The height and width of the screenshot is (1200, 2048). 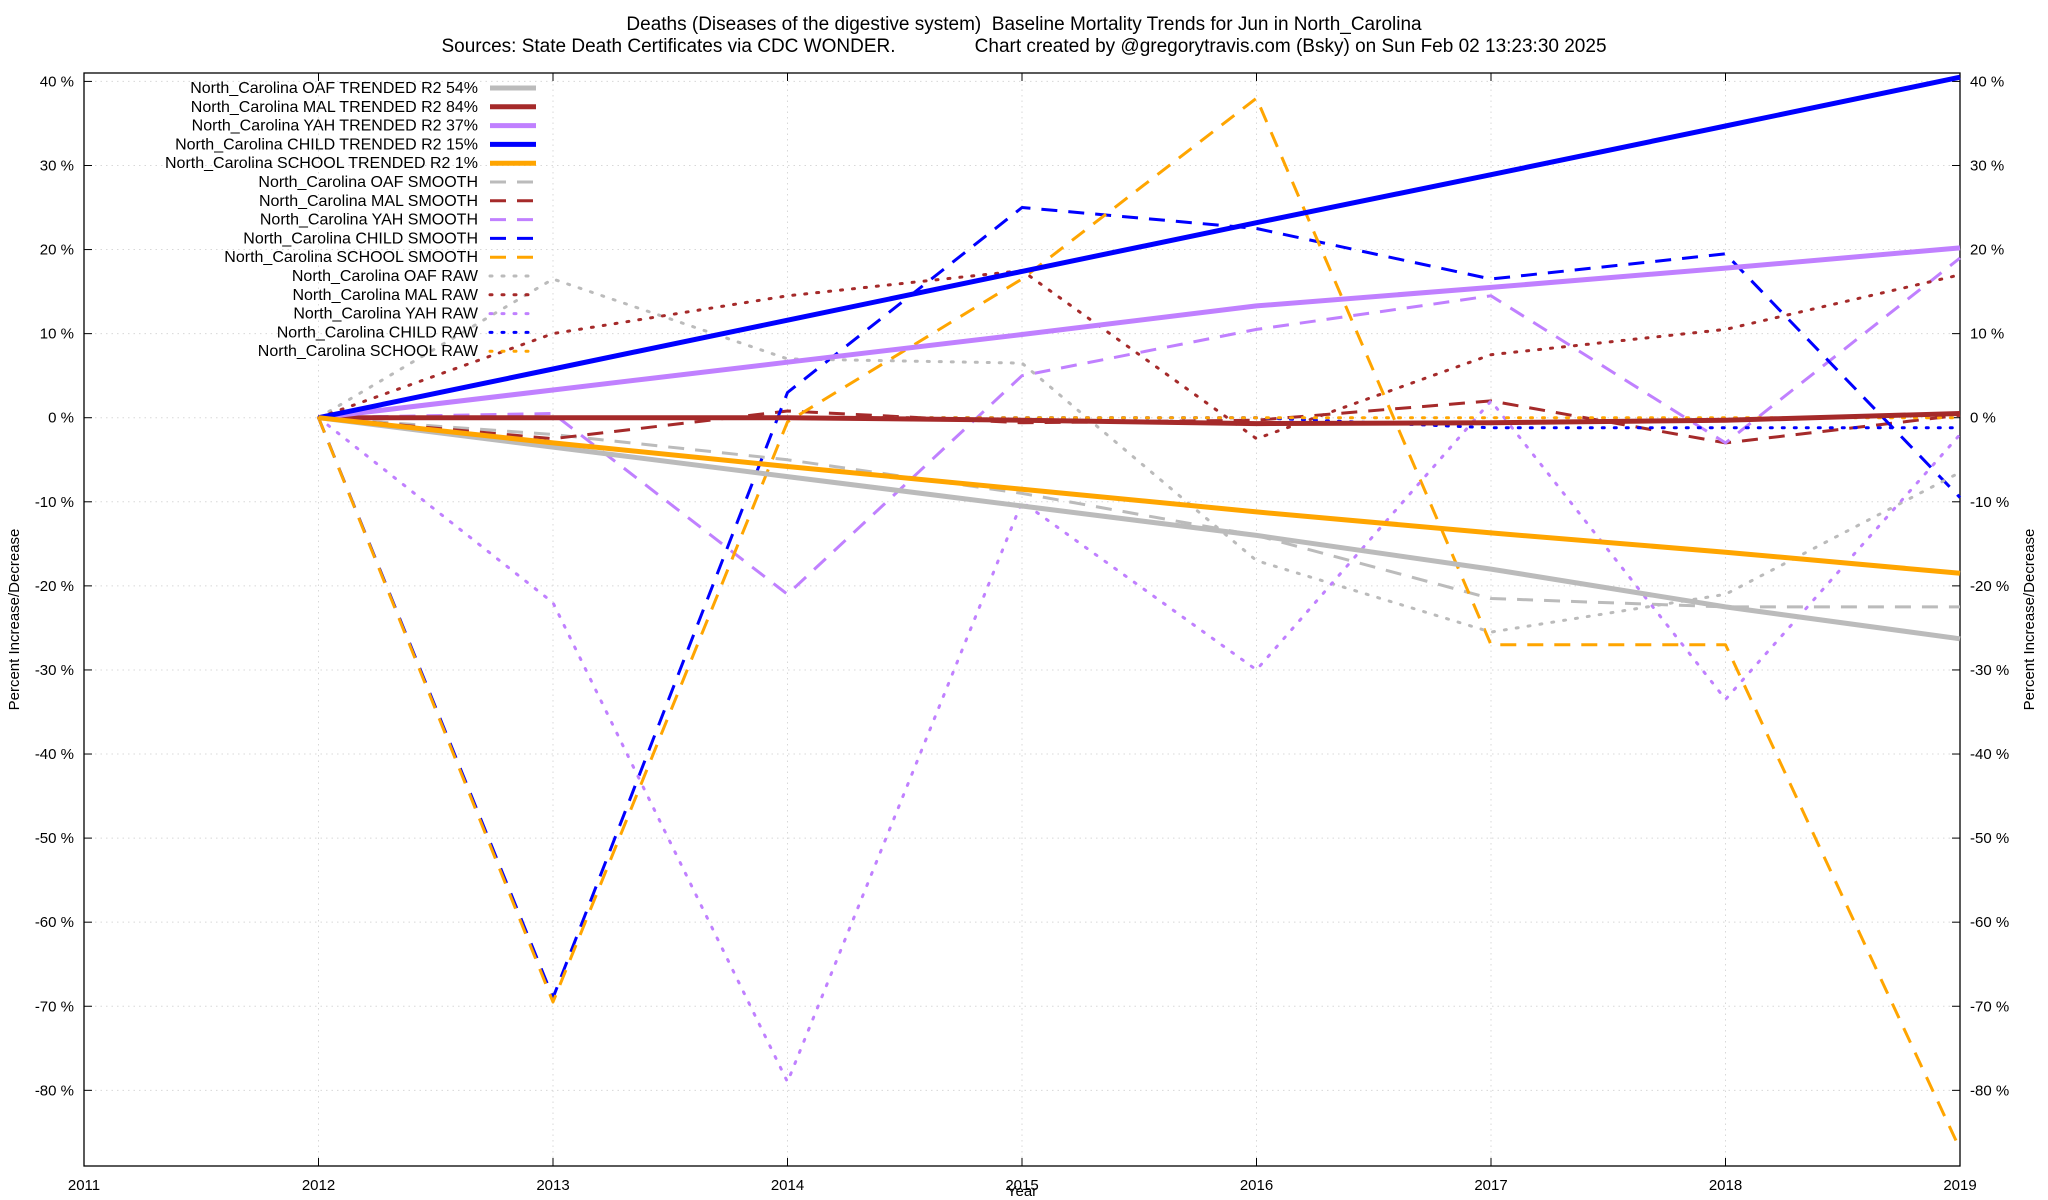 I want to click on y-axis-label-left: Percent Increase/Decrease, so click(x=14, y=620).